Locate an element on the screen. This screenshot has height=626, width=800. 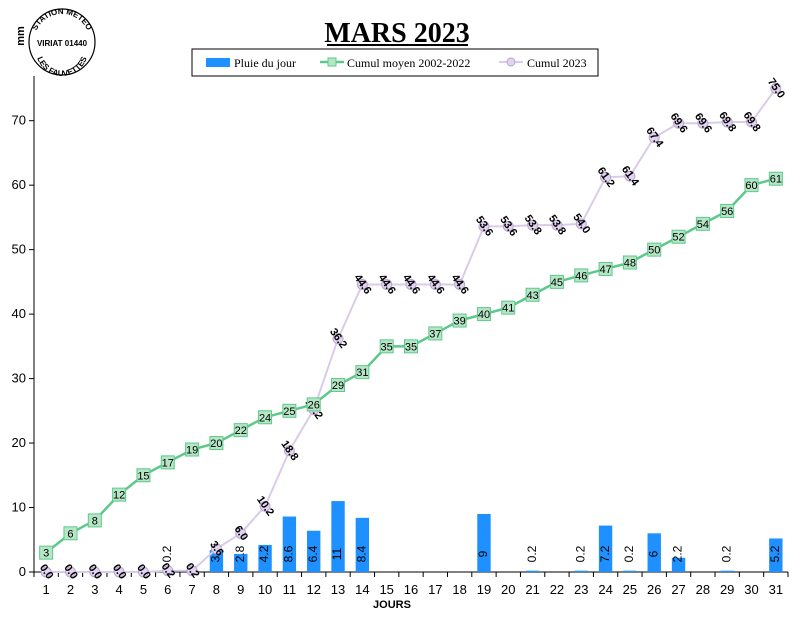
cumul-2023-data-label: 36.2 is located at coordinates (338, 338).